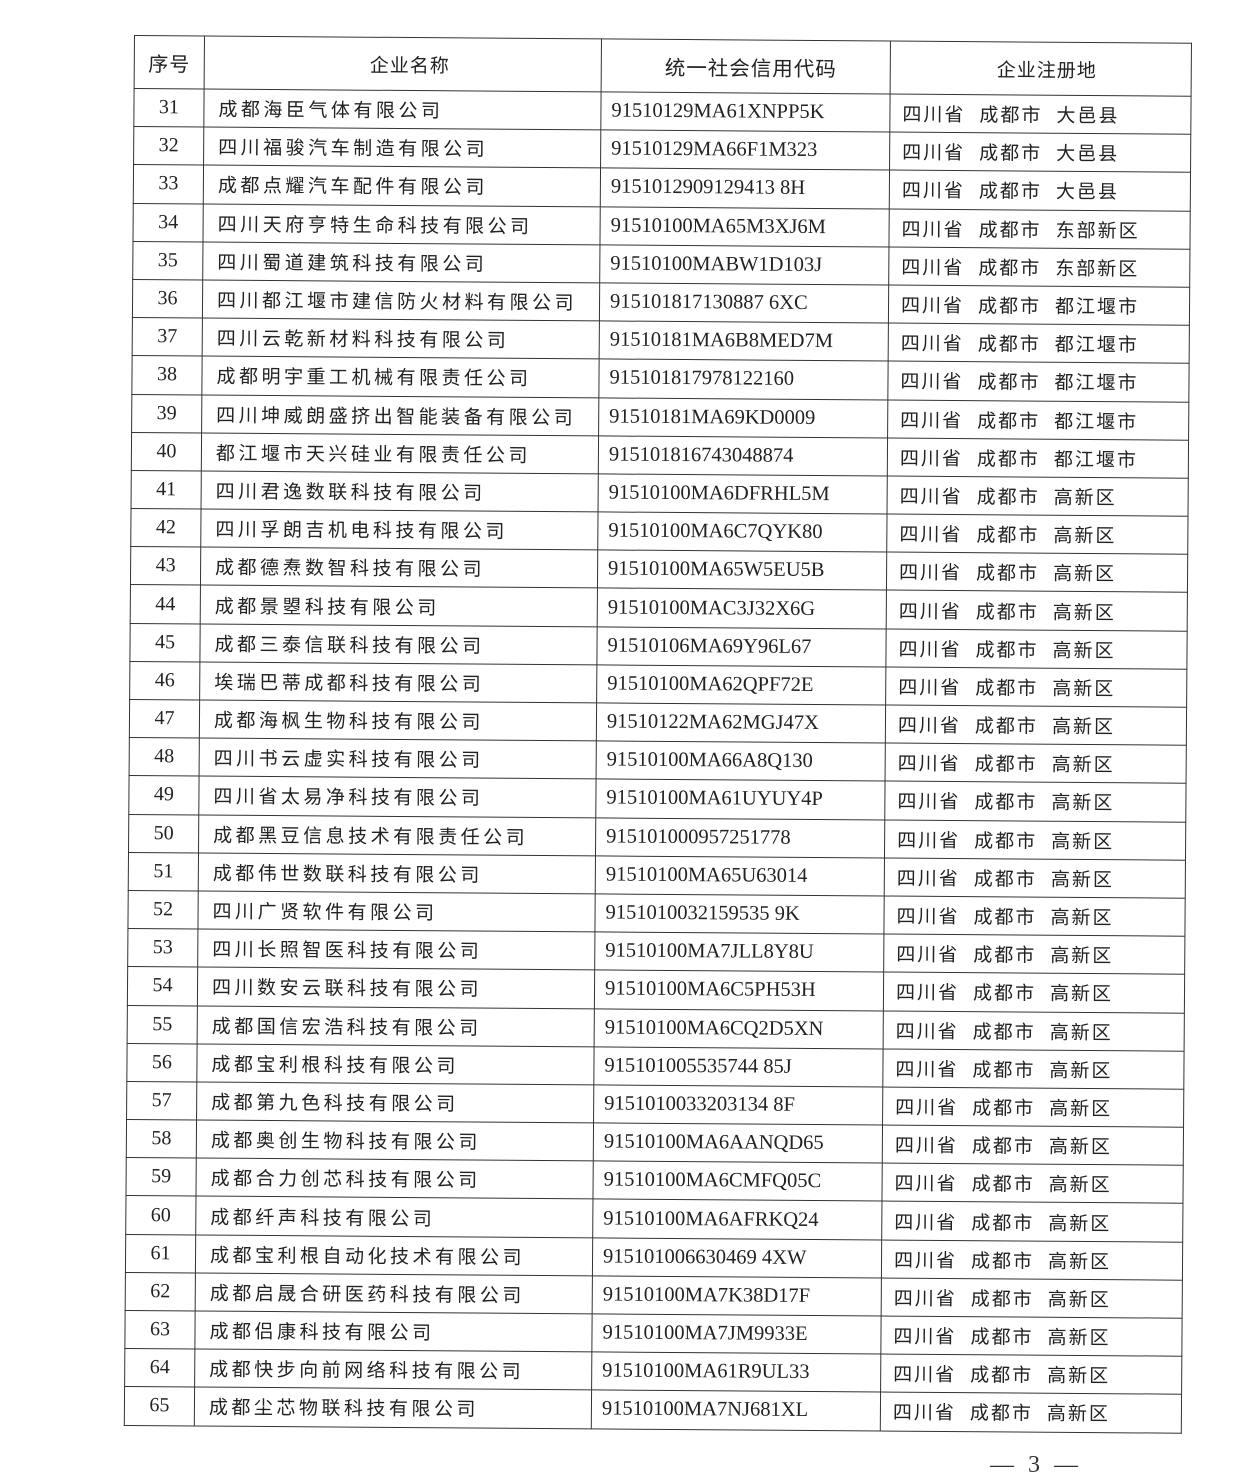 The image size is (1241, 1480). I want to click on row-company-name: 四川书云虚实科技有限公司, so click(398, 759).